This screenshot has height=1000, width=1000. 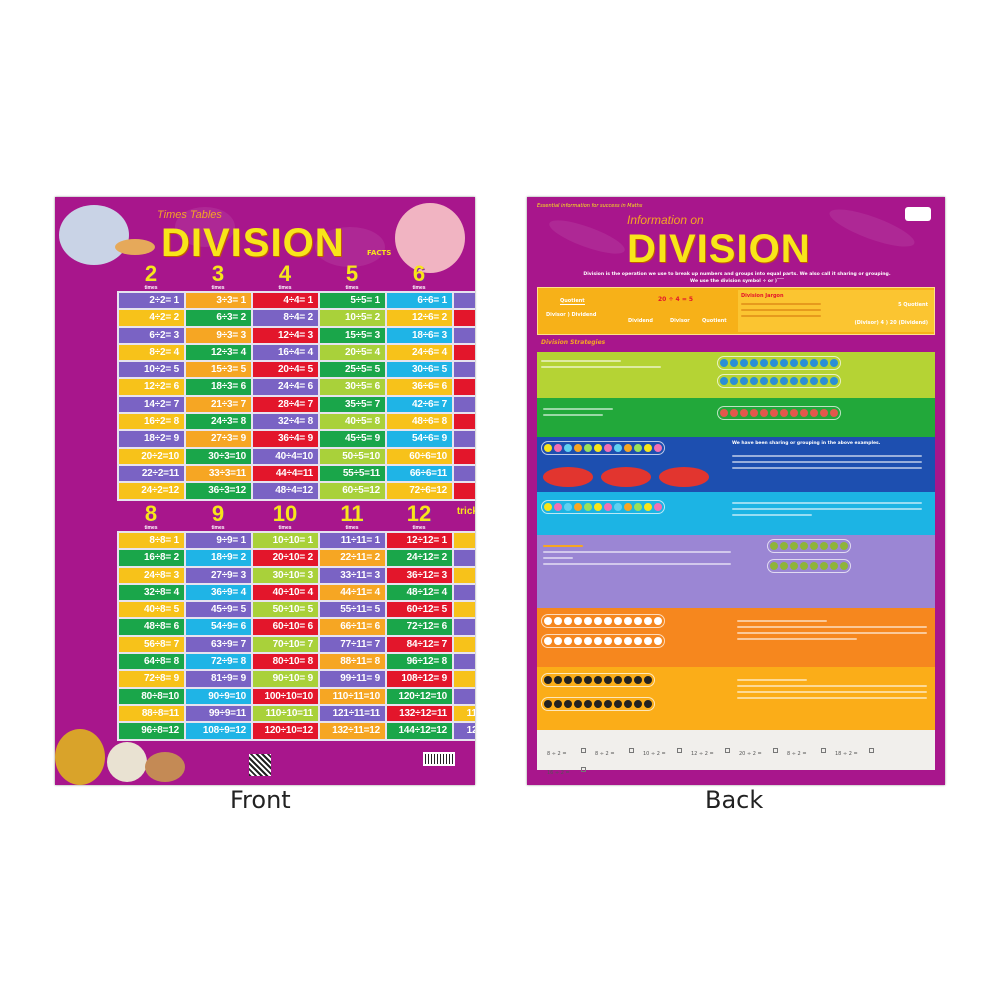 What do you see at coordinates (285, 558) in the screenshot?
I see `division-fact: 20÷10= 2` at bounding box center [285, 558].